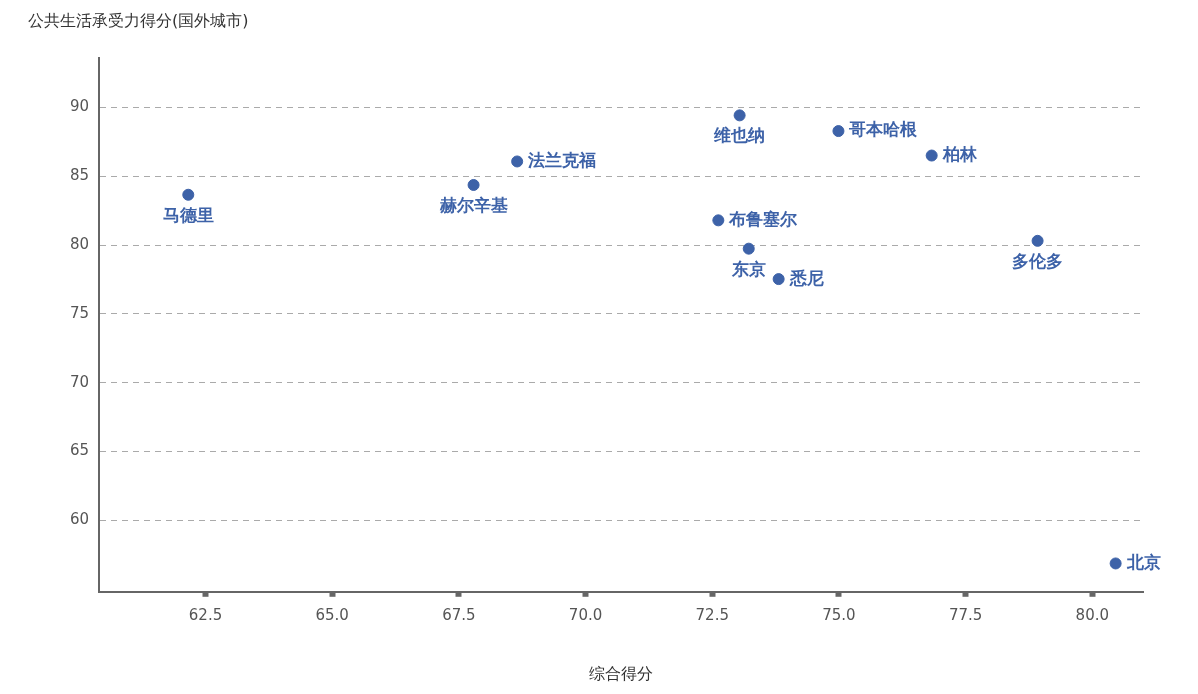 Image resolution: width=1198 pixels, height=694 pixels. Describe the element at coordinates (959, 153) in the screenshot. I see `annotation: 柏林` at that location.